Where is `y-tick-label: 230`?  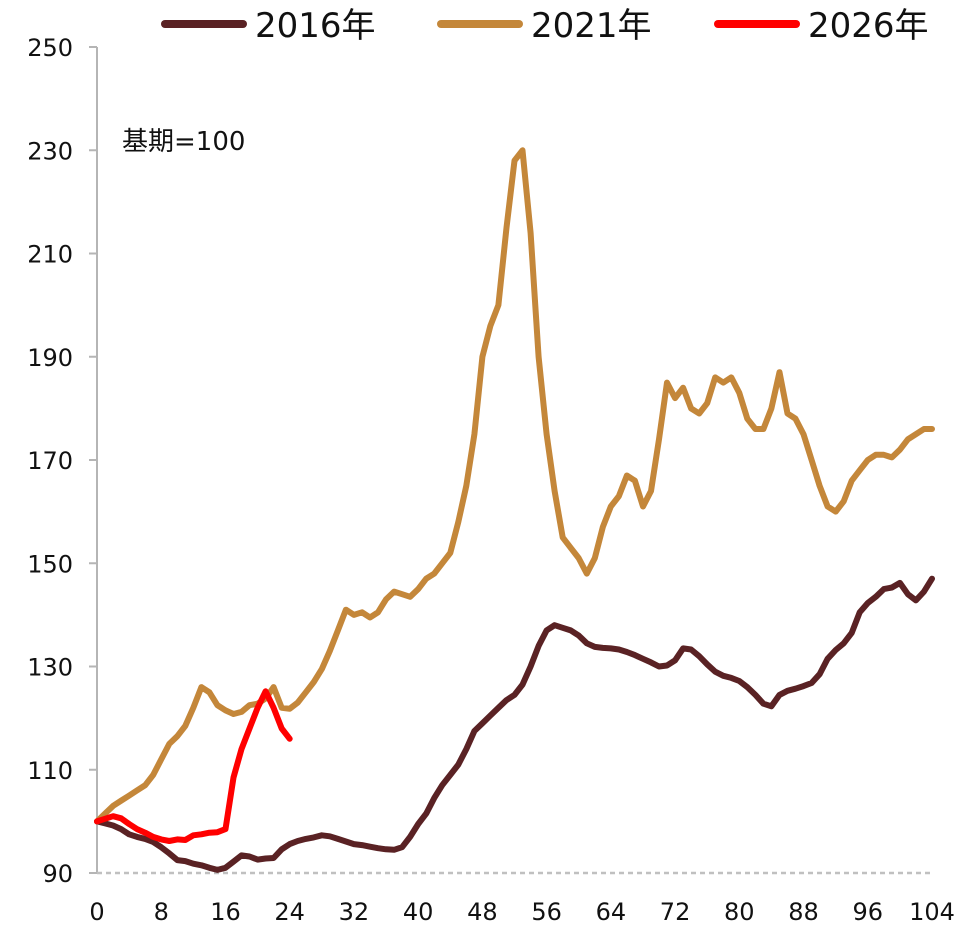
y-tick-label: 230 is located at coordinates (50, 151).